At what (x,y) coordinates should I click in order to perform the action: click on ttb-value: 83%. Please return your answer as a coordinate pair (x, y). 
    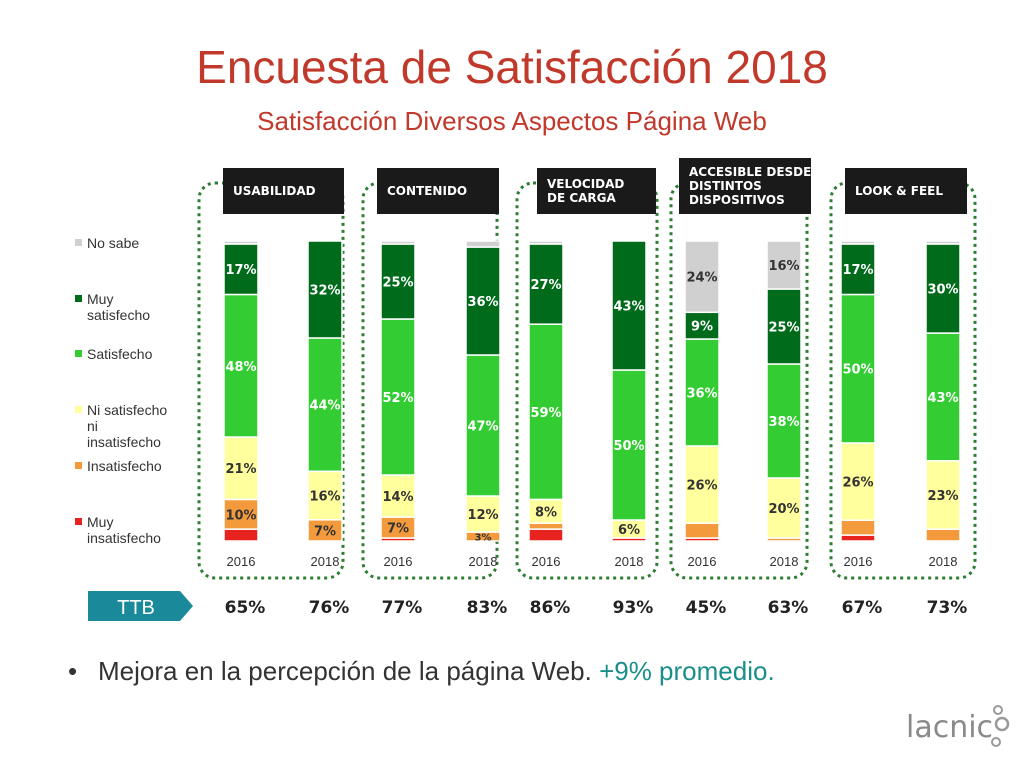
    Looking at the image, I should click on (487, 608).